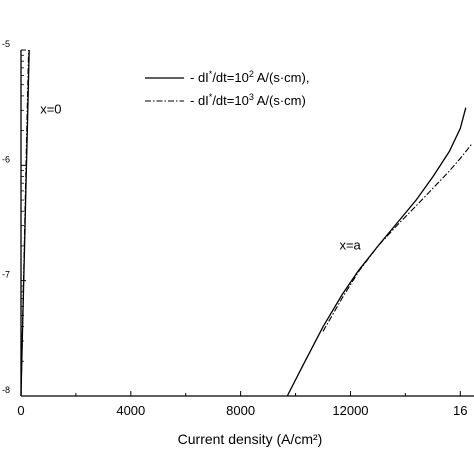 This screenshot has height=474, width=474. I want to click on x-tick-label: 16, so click(460, 410).